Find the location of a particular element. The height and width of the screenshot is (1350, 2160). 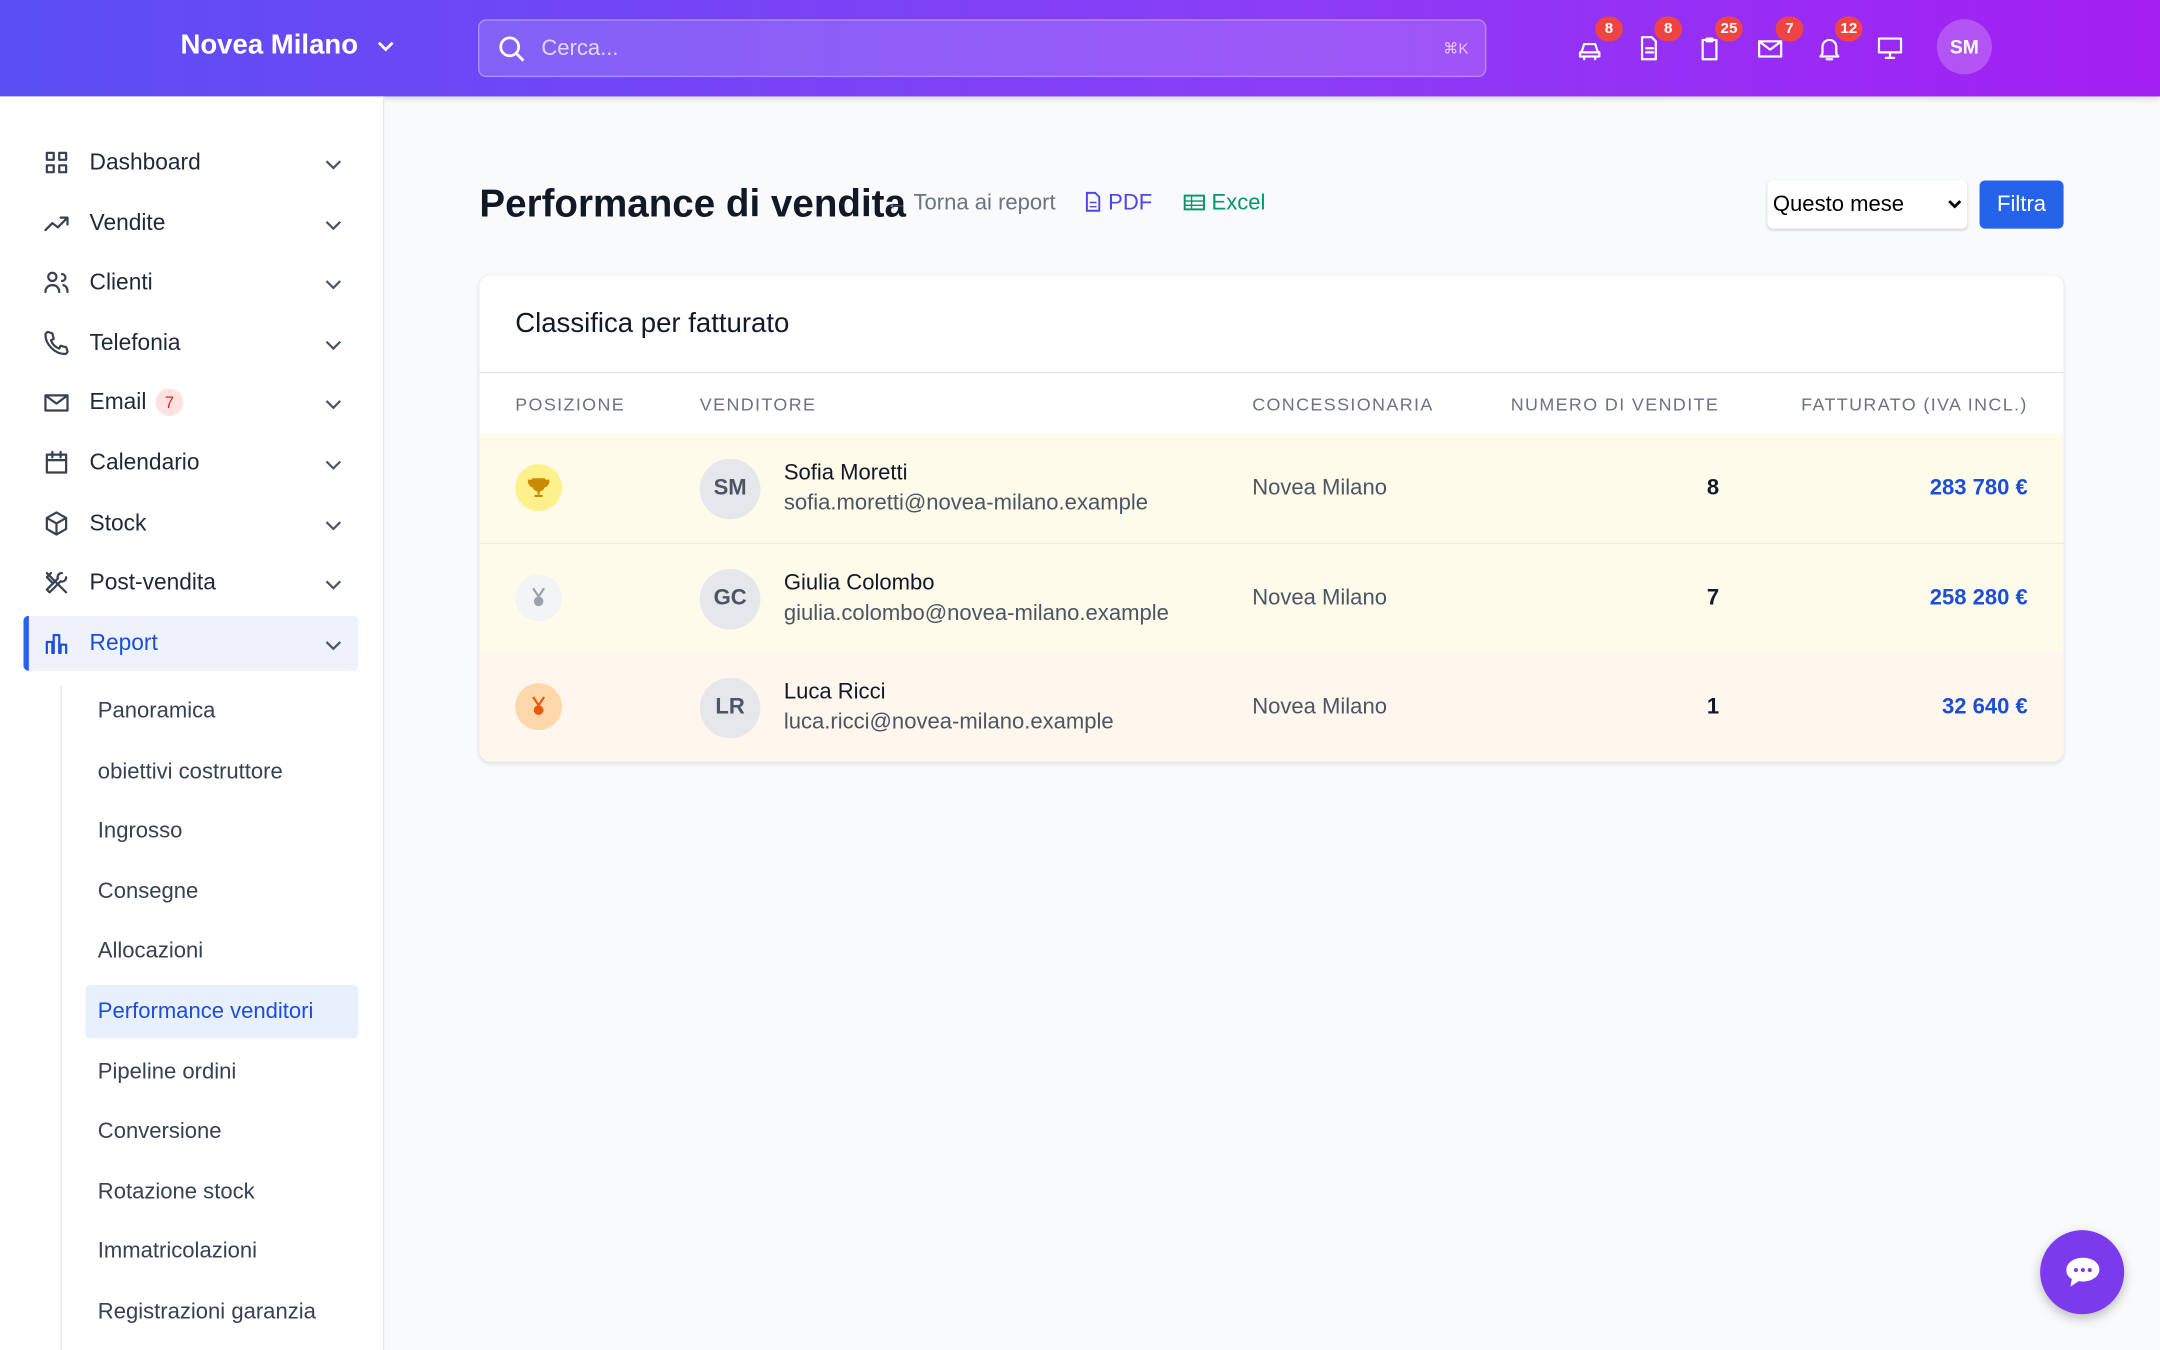

nav-label: Clienti is located at coordinates (121, 283).